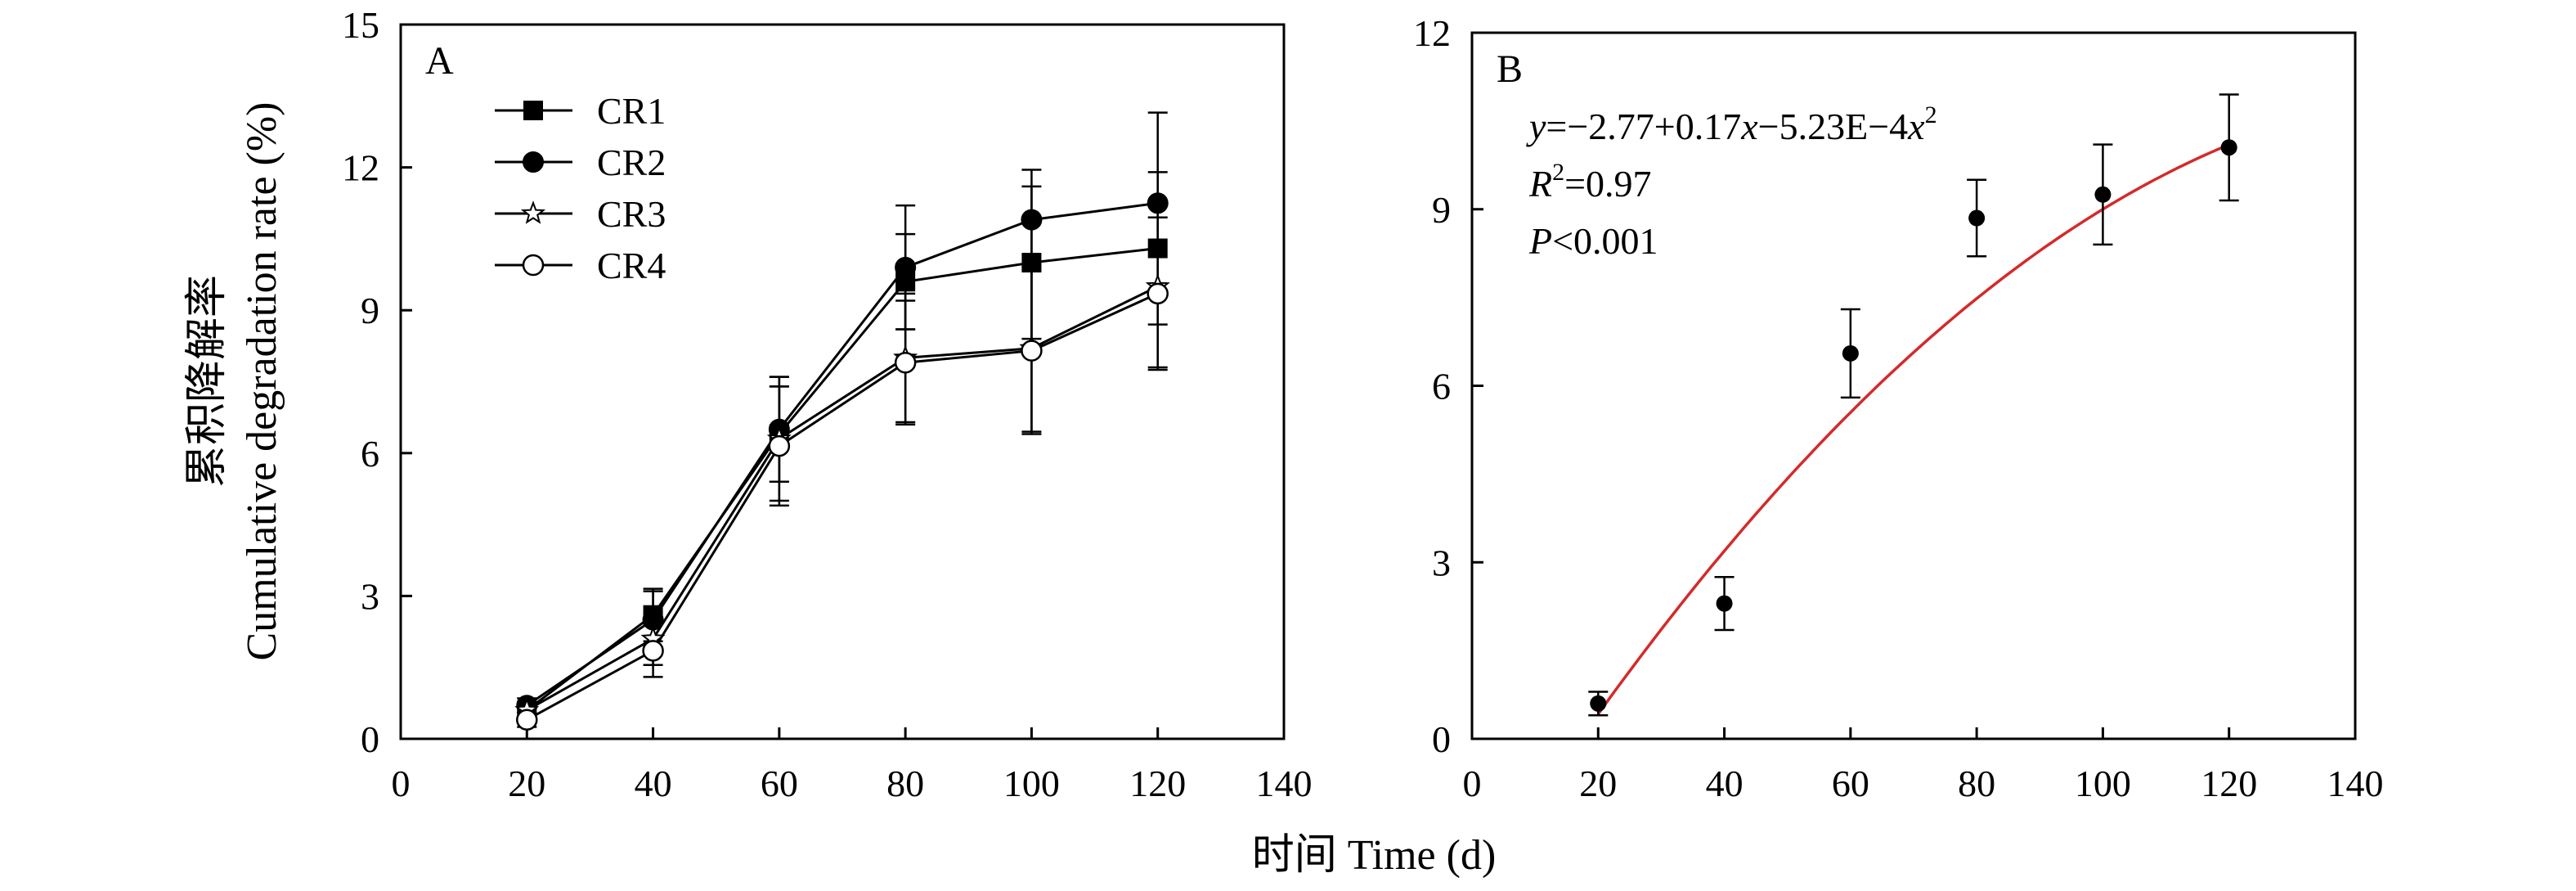  Describe the element at coordinates (1608, 184) in the screenshot. I see `r-value: =0.97` at that location.